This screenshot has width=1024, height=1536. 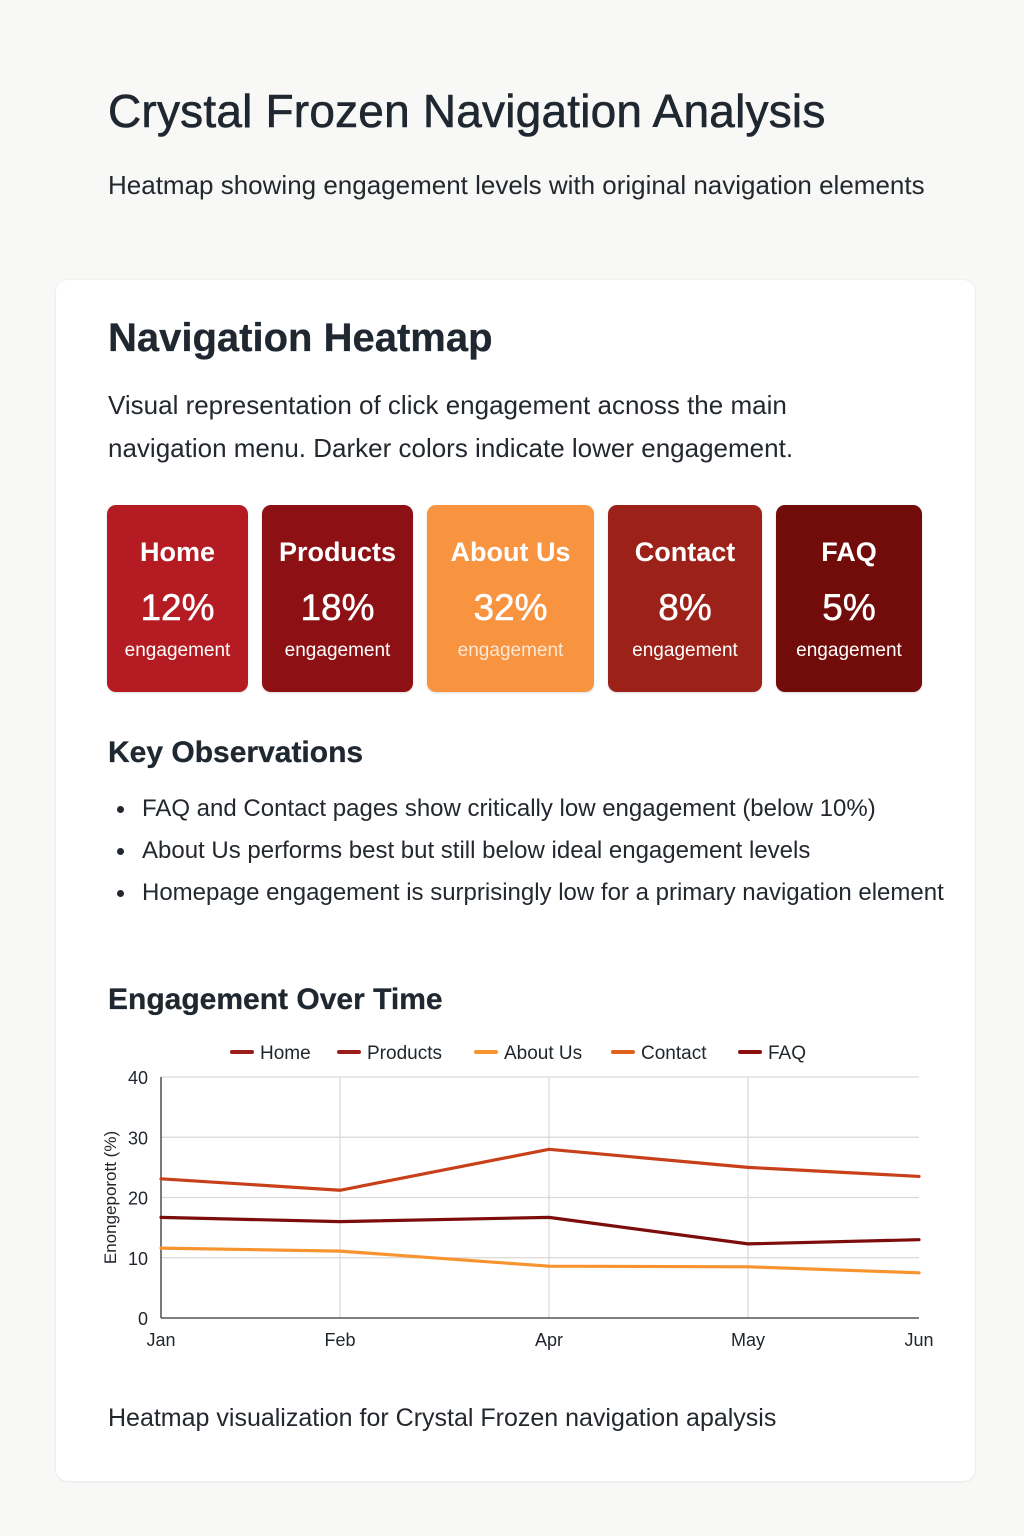 What do you see at coordinates (138, 1078) in the screenshot?
I see `y-tick-label: 40` at bounding box center [138, 1078].